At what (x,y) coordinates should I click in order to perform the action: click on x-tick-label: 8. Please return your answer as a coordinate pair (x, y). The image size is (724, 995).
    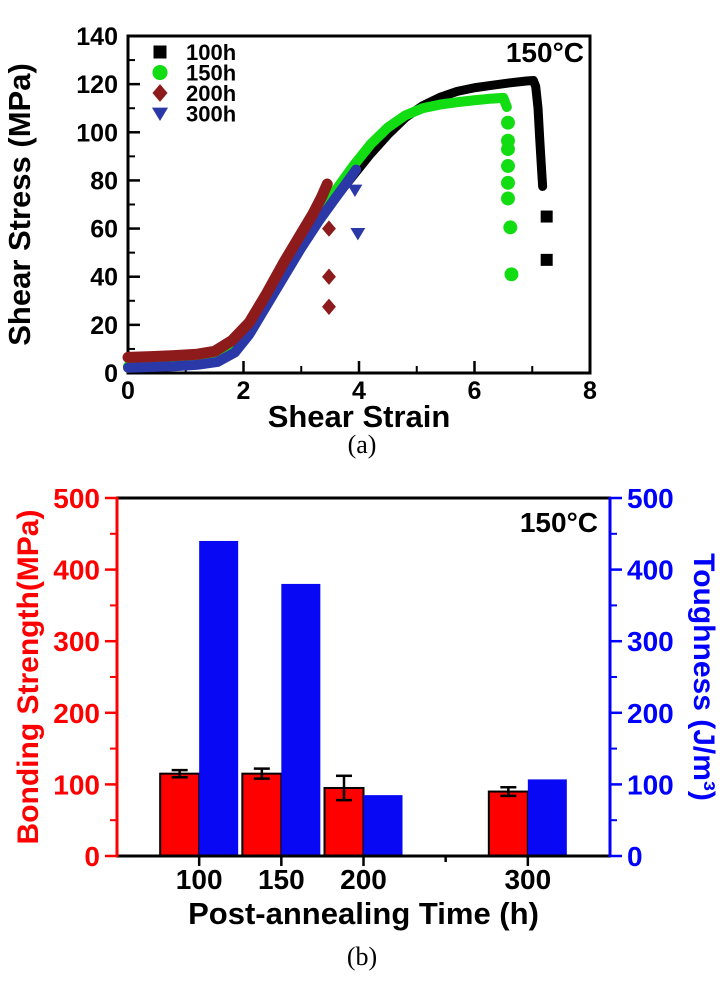
    Looking at the image, I should click on (590, 391).